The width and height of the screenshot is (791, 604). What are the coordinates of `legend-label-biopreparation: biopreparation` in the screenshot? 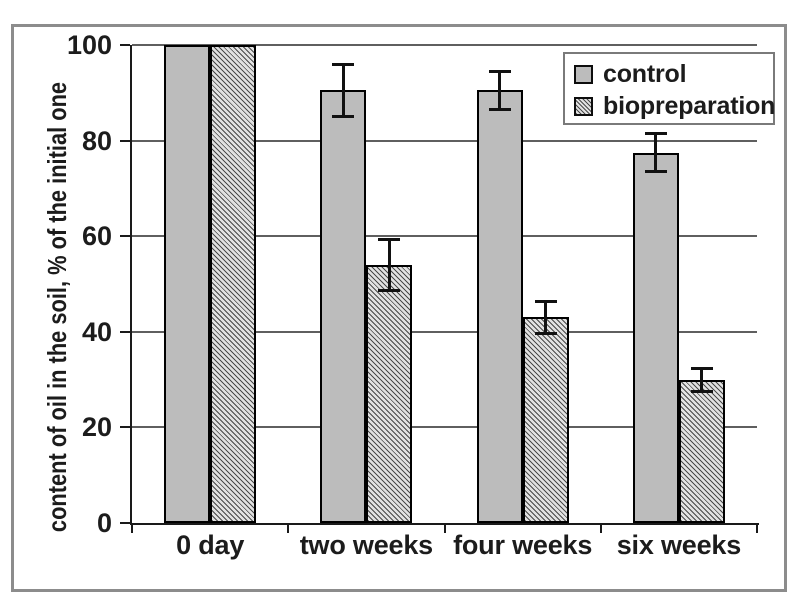 It's located at (689, 105).